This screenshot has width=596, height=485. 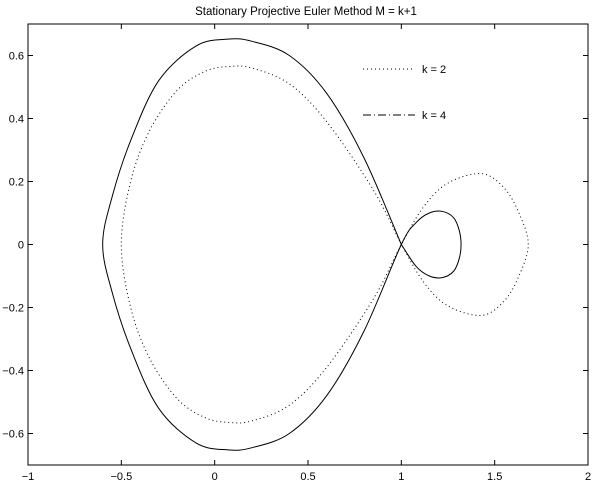 I want to click on y-tick-label: −0.4, so click(x=13, y=372).